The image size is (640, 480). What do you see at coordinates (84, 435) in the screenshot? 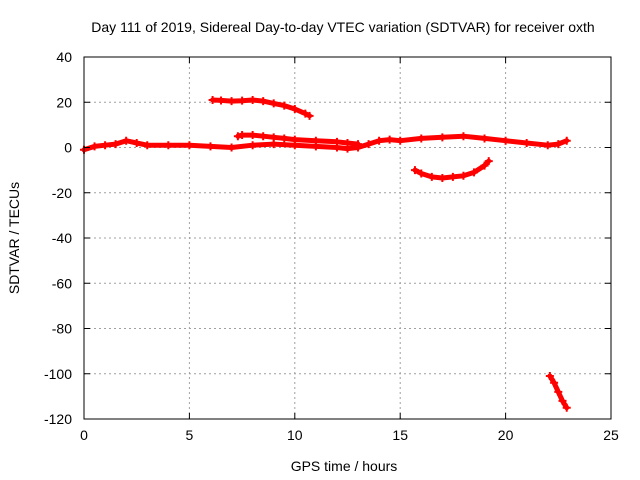
I see `x-tick-label: 0` at bounding box center [84, 435].